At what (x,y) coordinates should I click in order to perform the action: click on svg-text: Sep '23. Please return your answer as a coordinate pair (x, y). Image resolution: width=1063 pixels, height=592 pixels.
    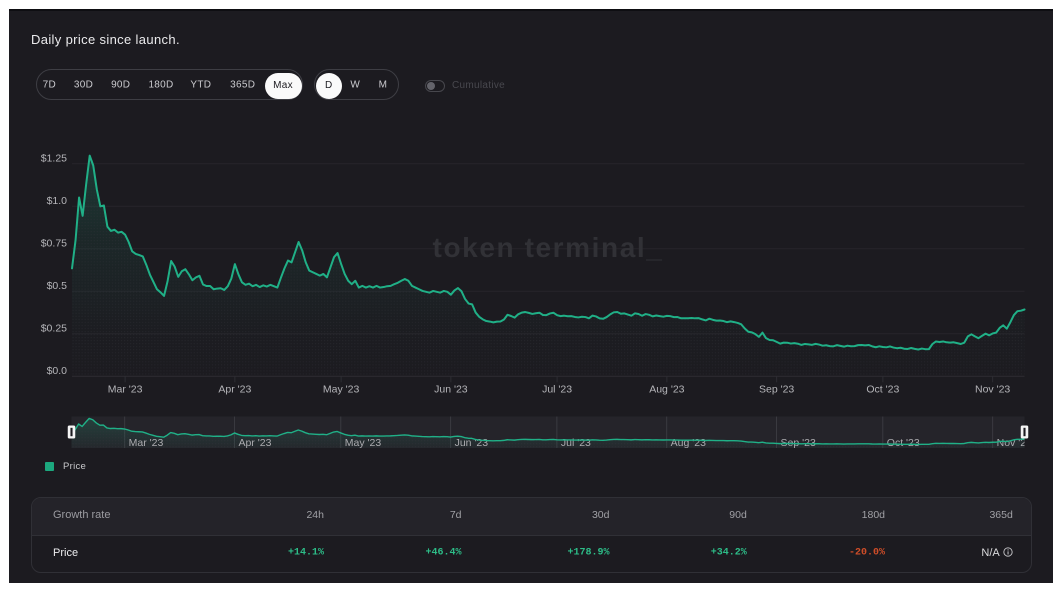
    Looking at the image, I should click on (776, 390).